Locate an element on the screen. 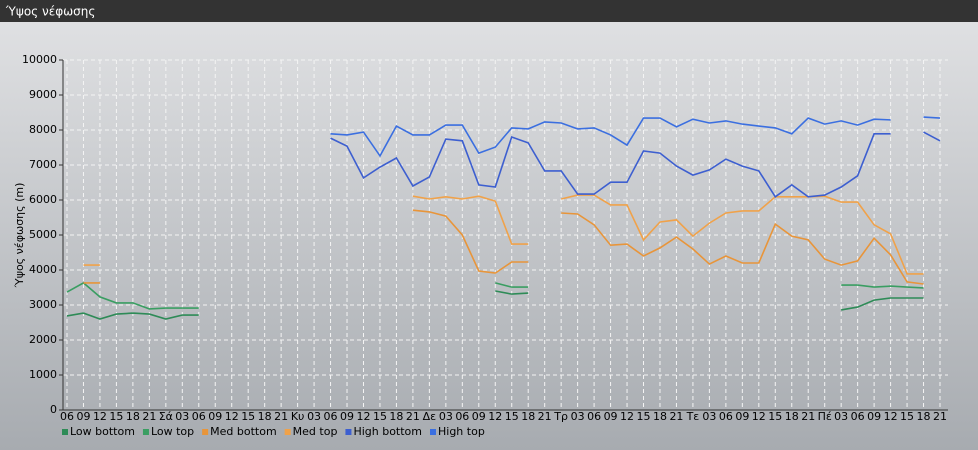 The image size is (978, 450). legend-label: High bottom is located at coordinates (387, 431).